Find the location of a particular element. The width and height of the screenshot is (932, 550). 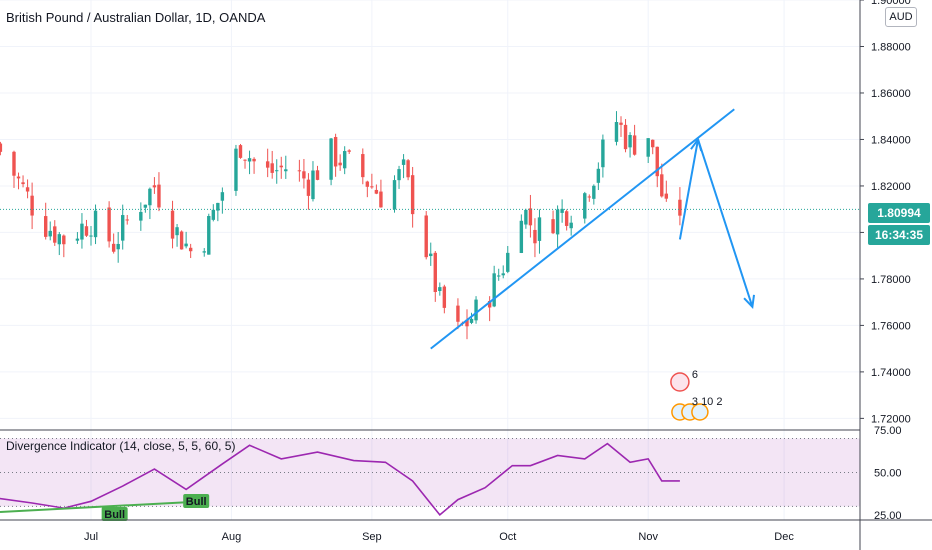

indicator-axis-label: 75.00 is located at coordinates (888, 431).